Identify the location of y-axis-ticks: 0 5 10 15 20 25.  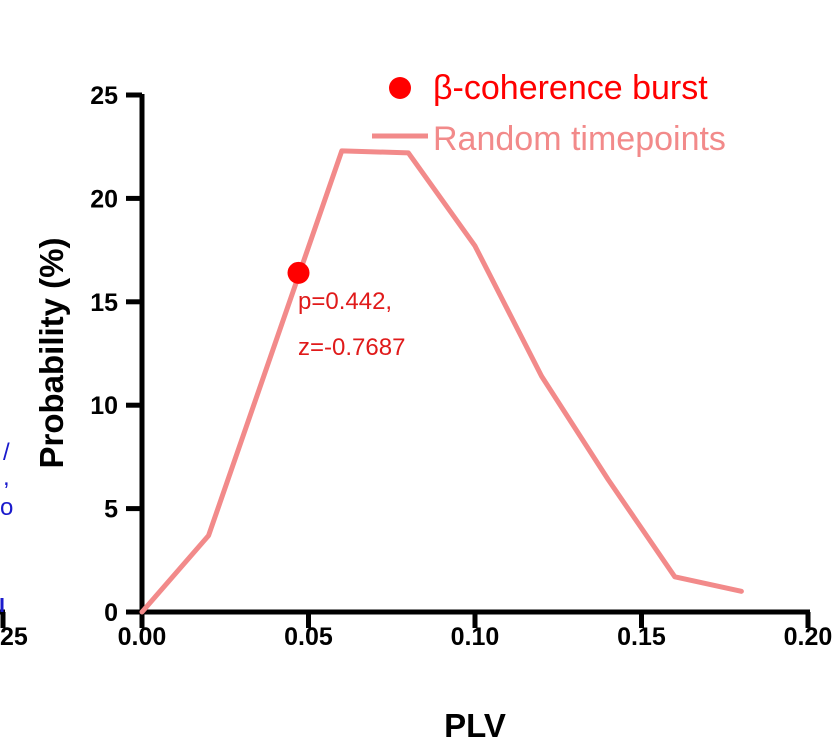
(116, 354).